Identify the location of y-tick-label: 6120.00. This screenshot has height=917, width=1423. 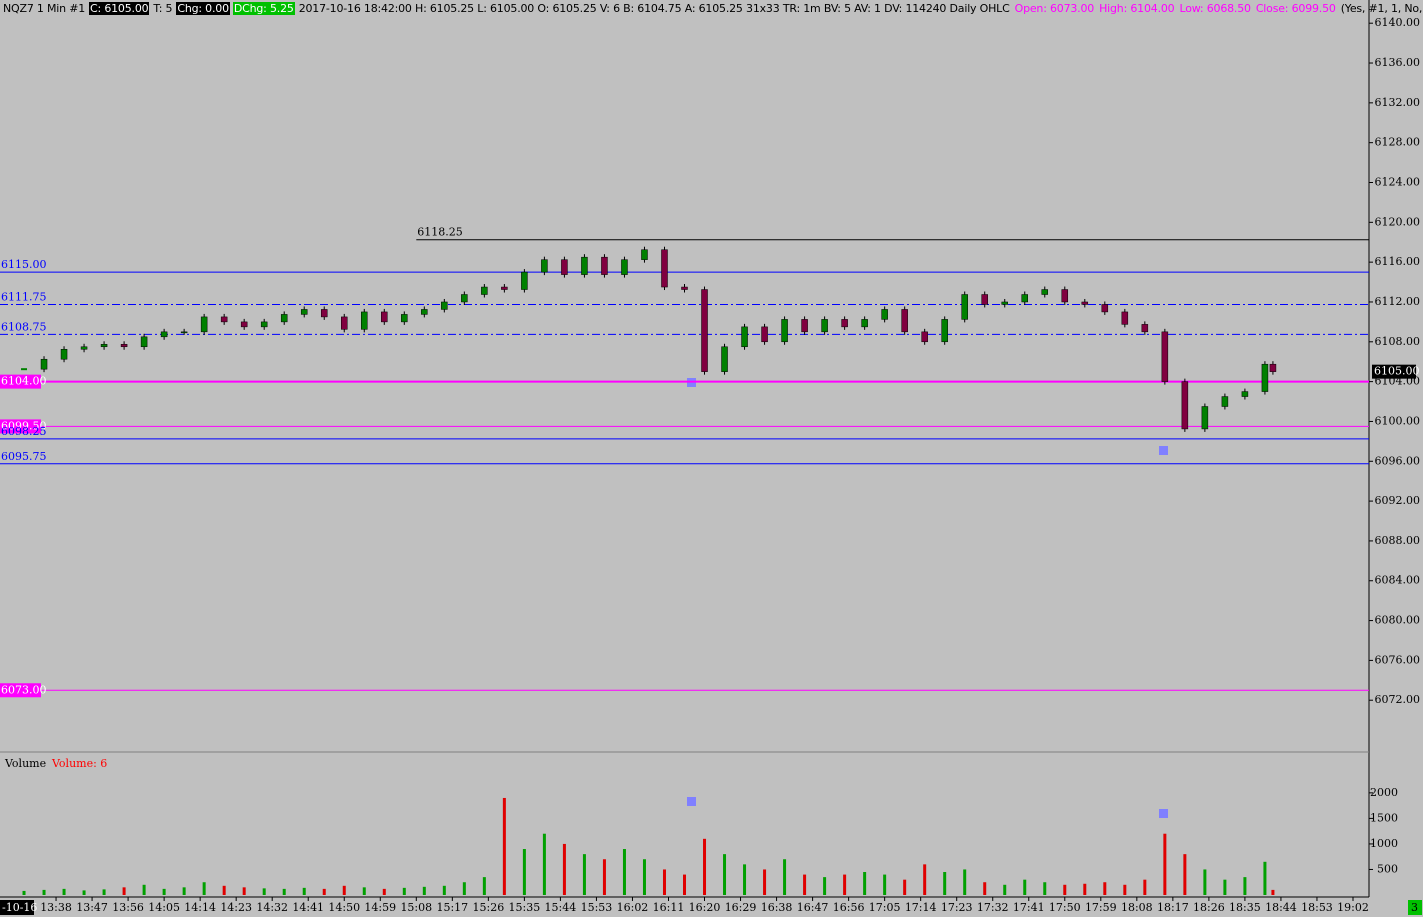
(1398, 221).